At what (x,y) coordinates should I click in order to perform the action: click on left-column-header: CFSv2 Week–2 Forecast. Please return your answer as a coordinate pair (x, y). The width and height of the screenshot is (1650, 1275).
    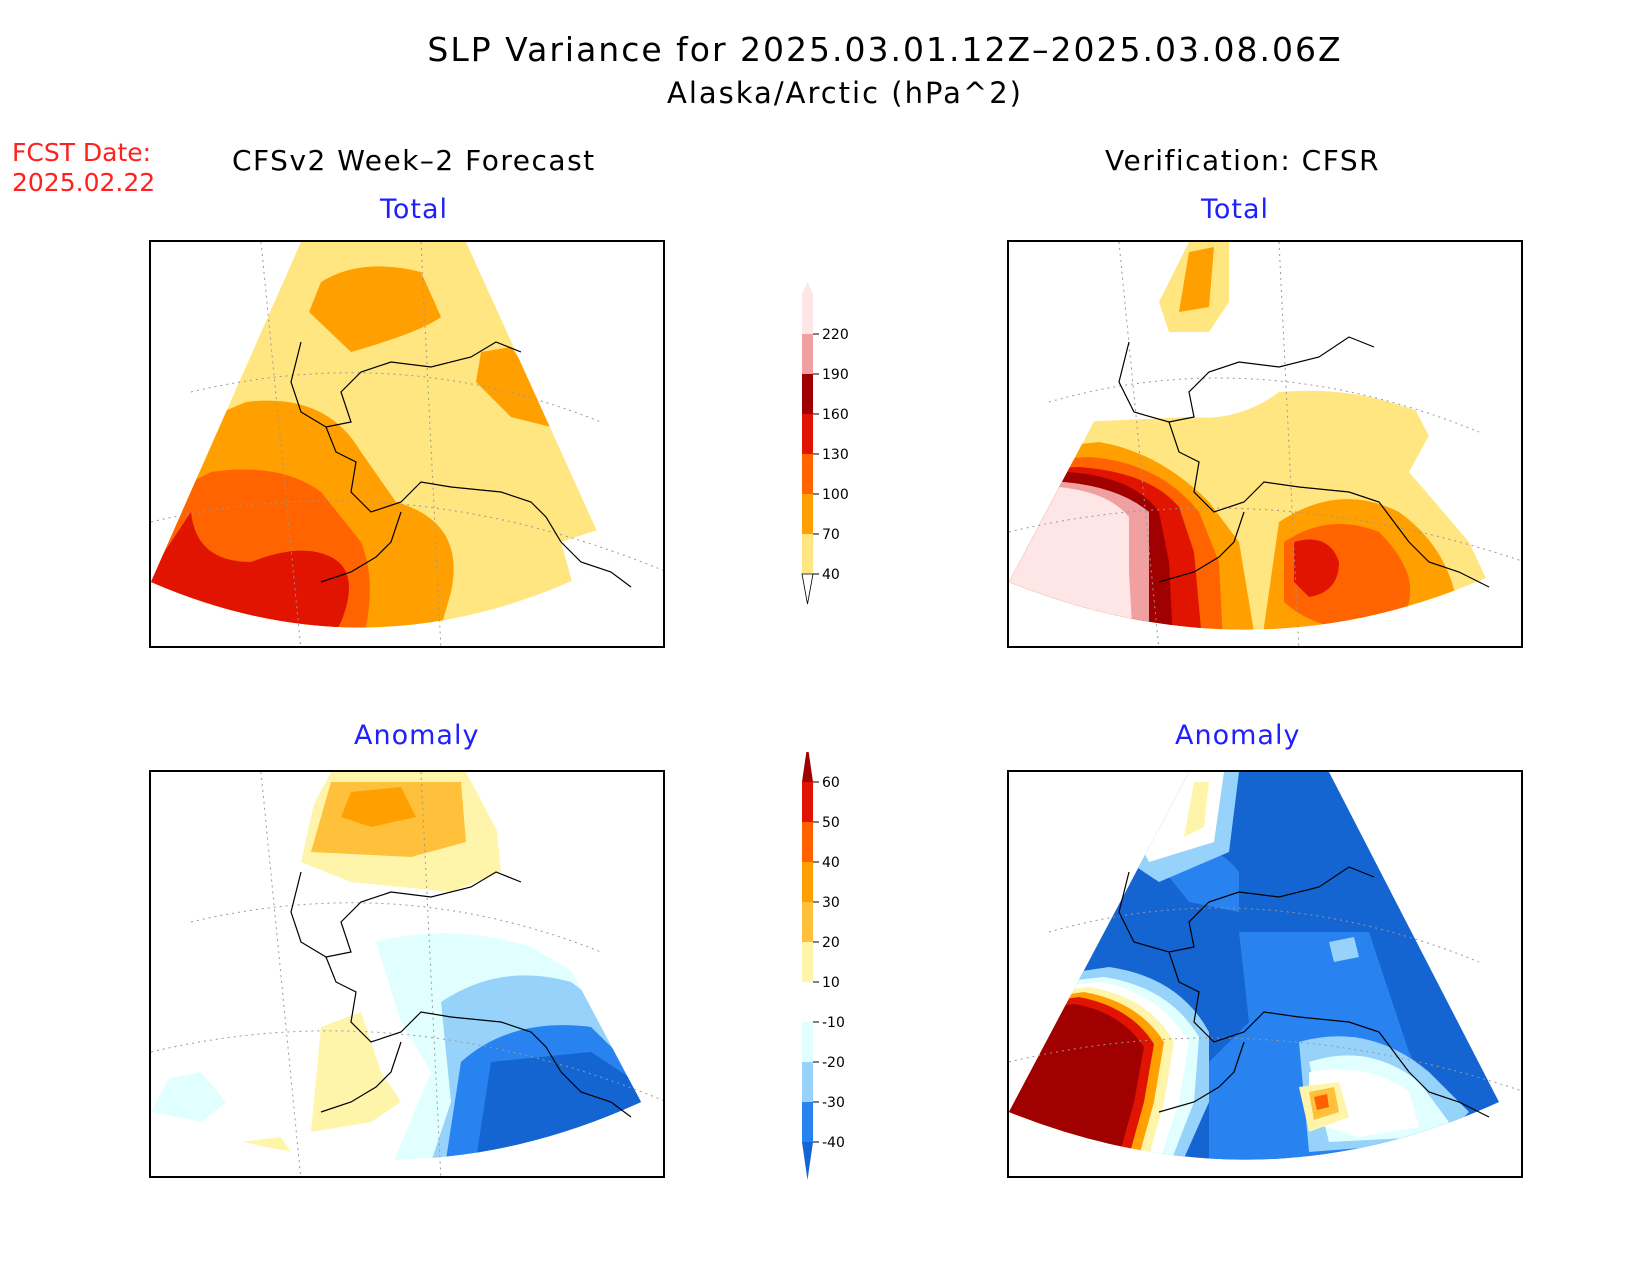
    Looking at the image, I should click on (414, 160).